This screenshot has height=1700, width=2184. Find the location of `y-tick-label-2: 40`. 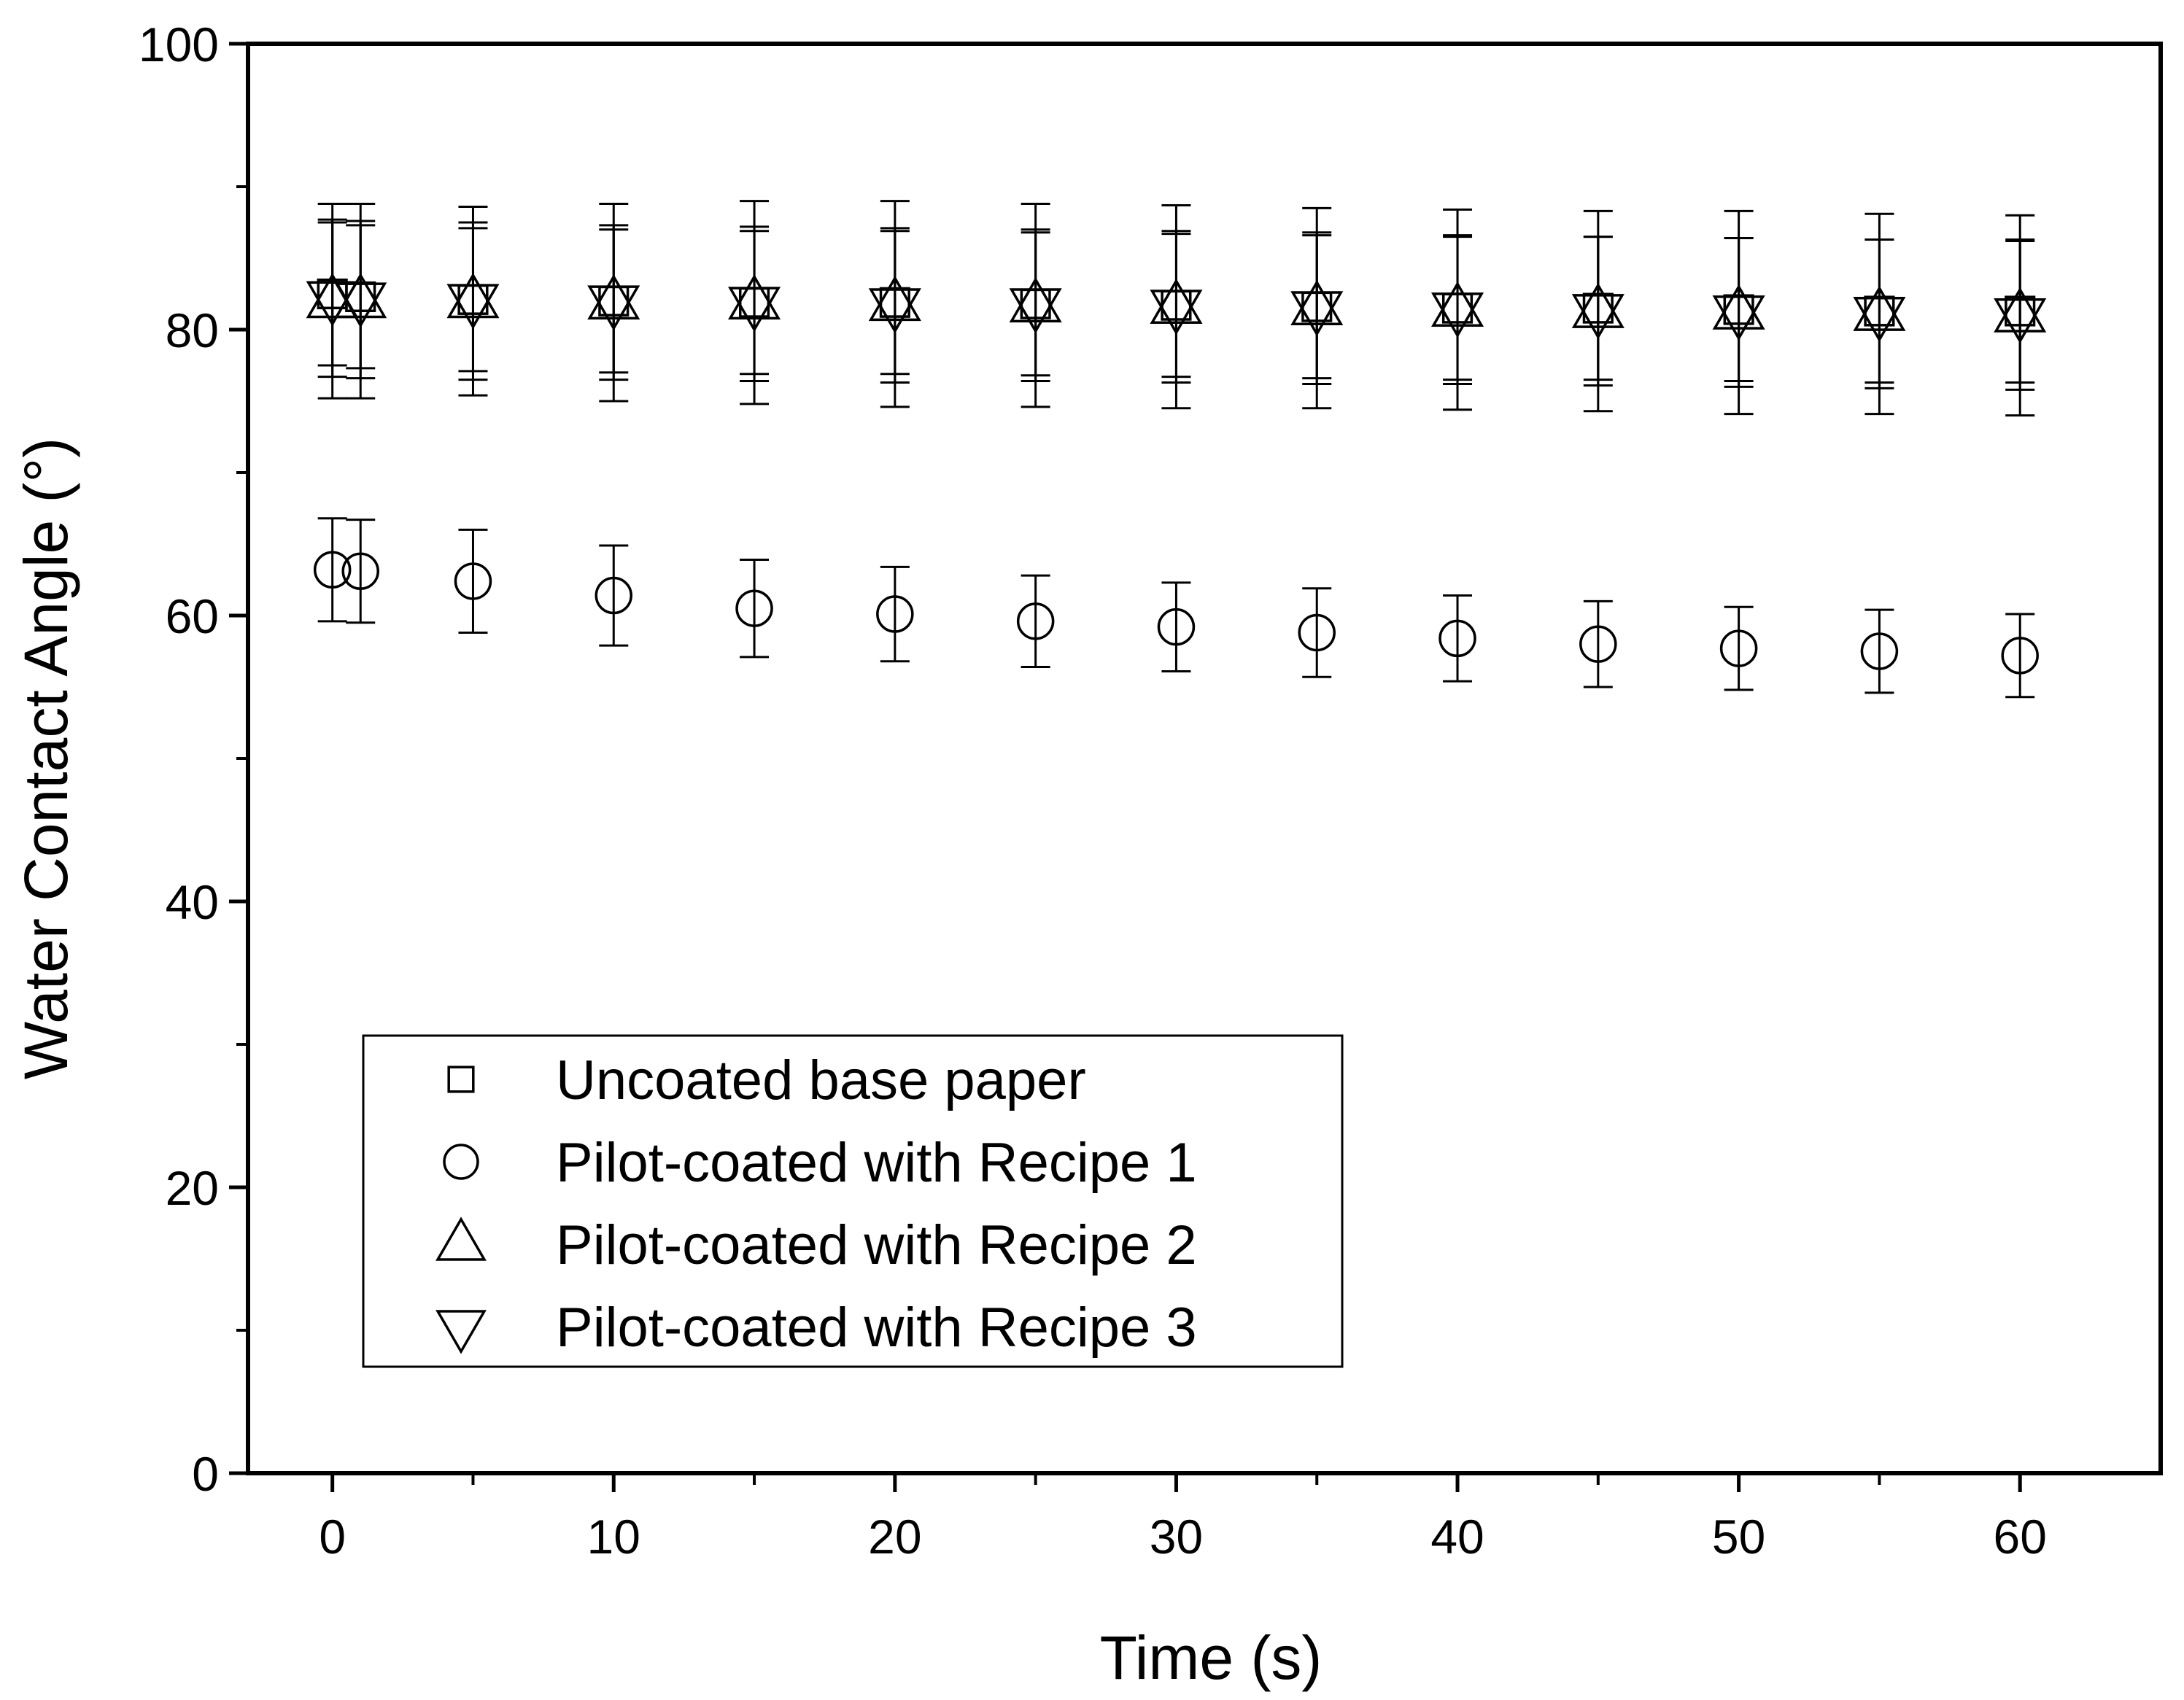

y-tick-label-2: 40 is located at coordinates (192, 902).